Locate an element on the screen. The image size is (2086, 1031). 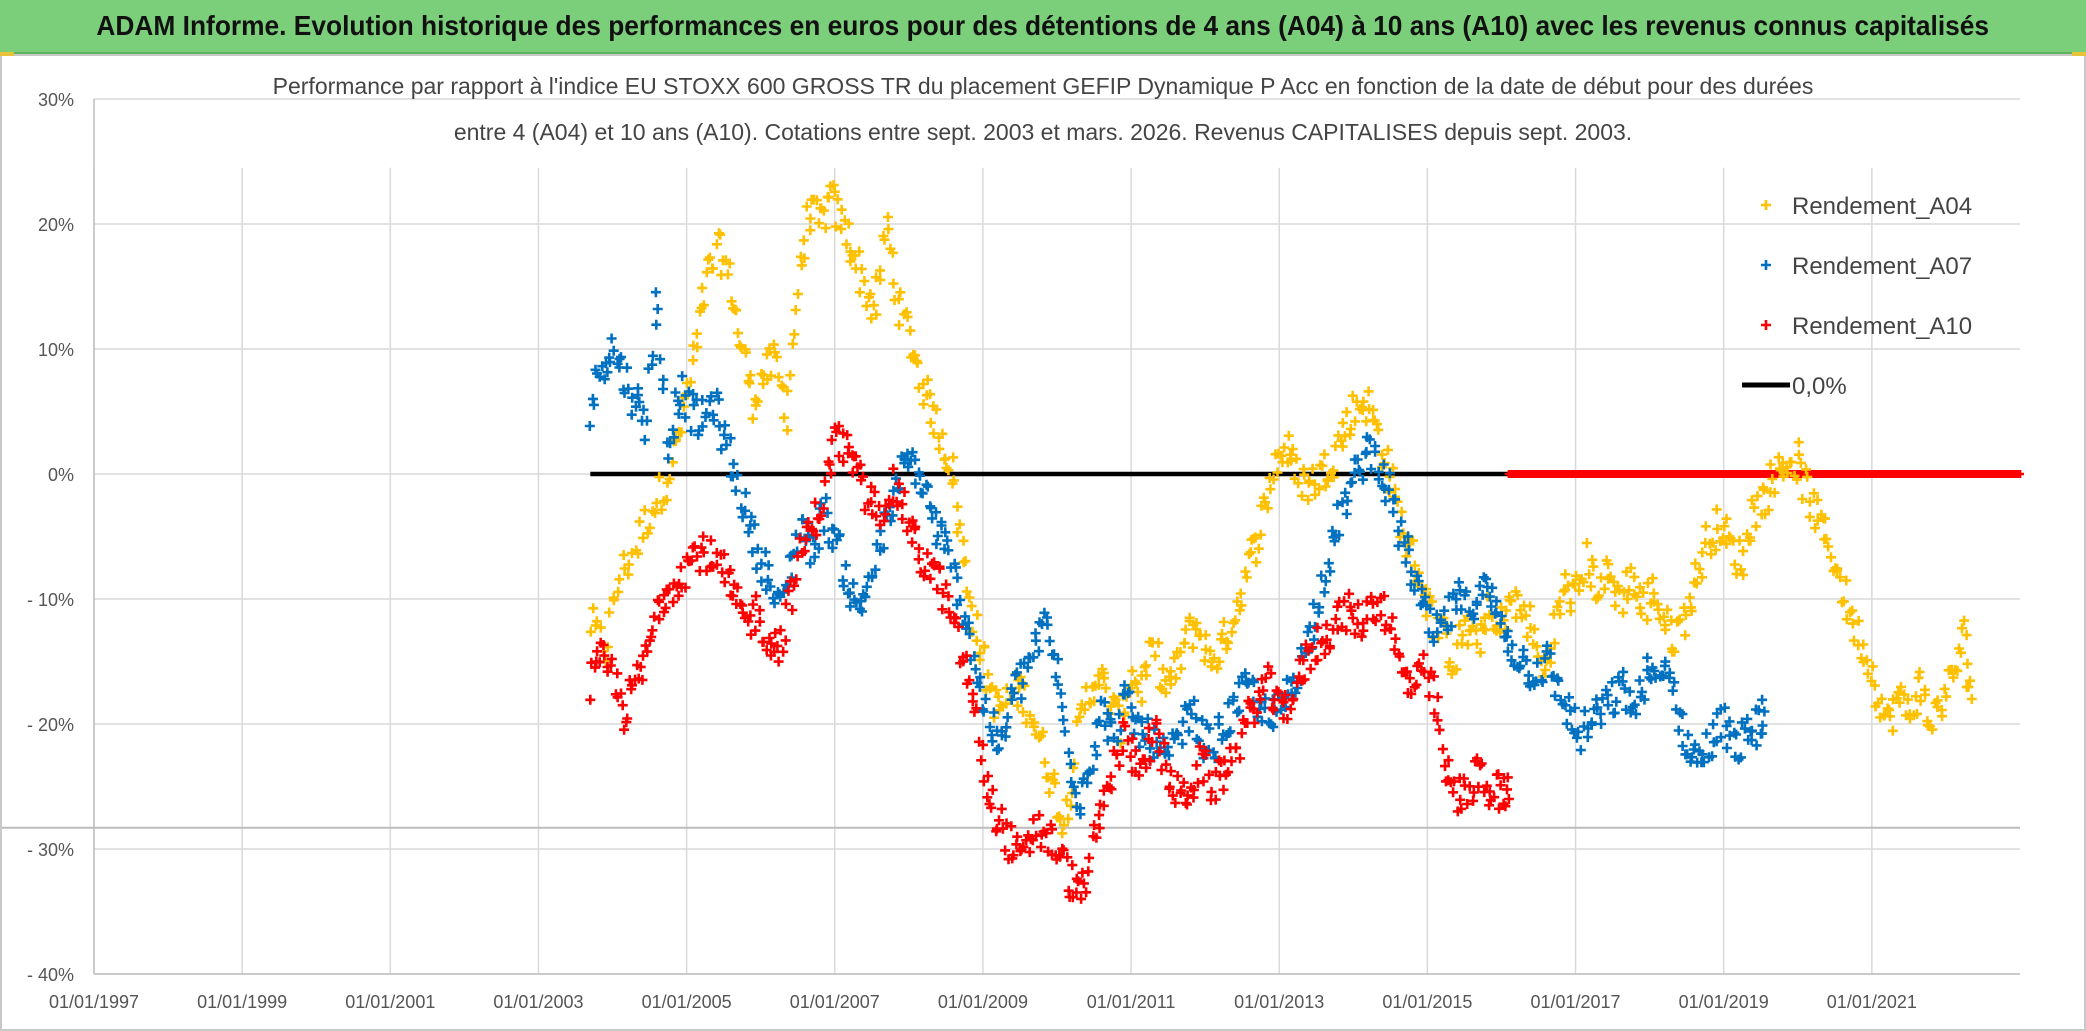
y-tick-label: 10% is located at coordinates (56, 350).